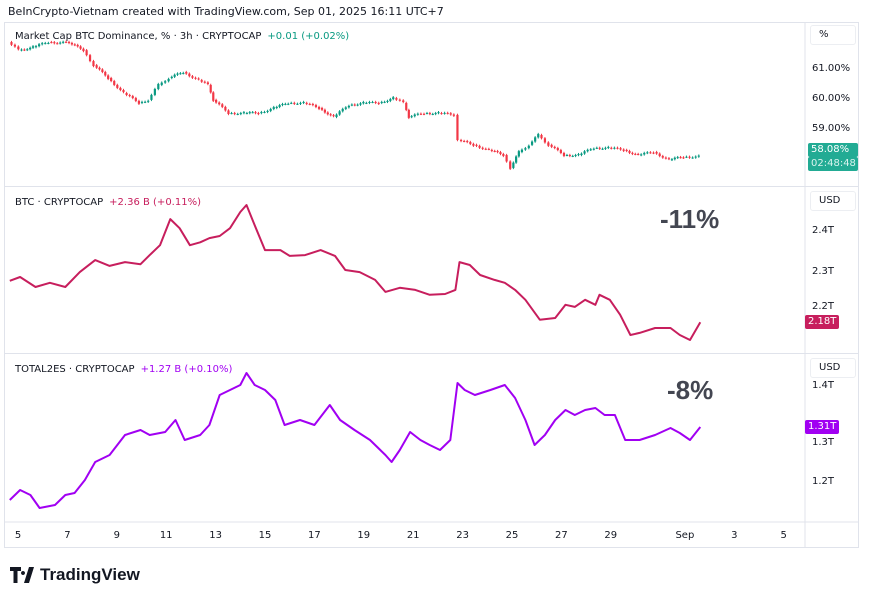  I want to click on series-change: +2.36 B (+0.11%), so click(155, 202).